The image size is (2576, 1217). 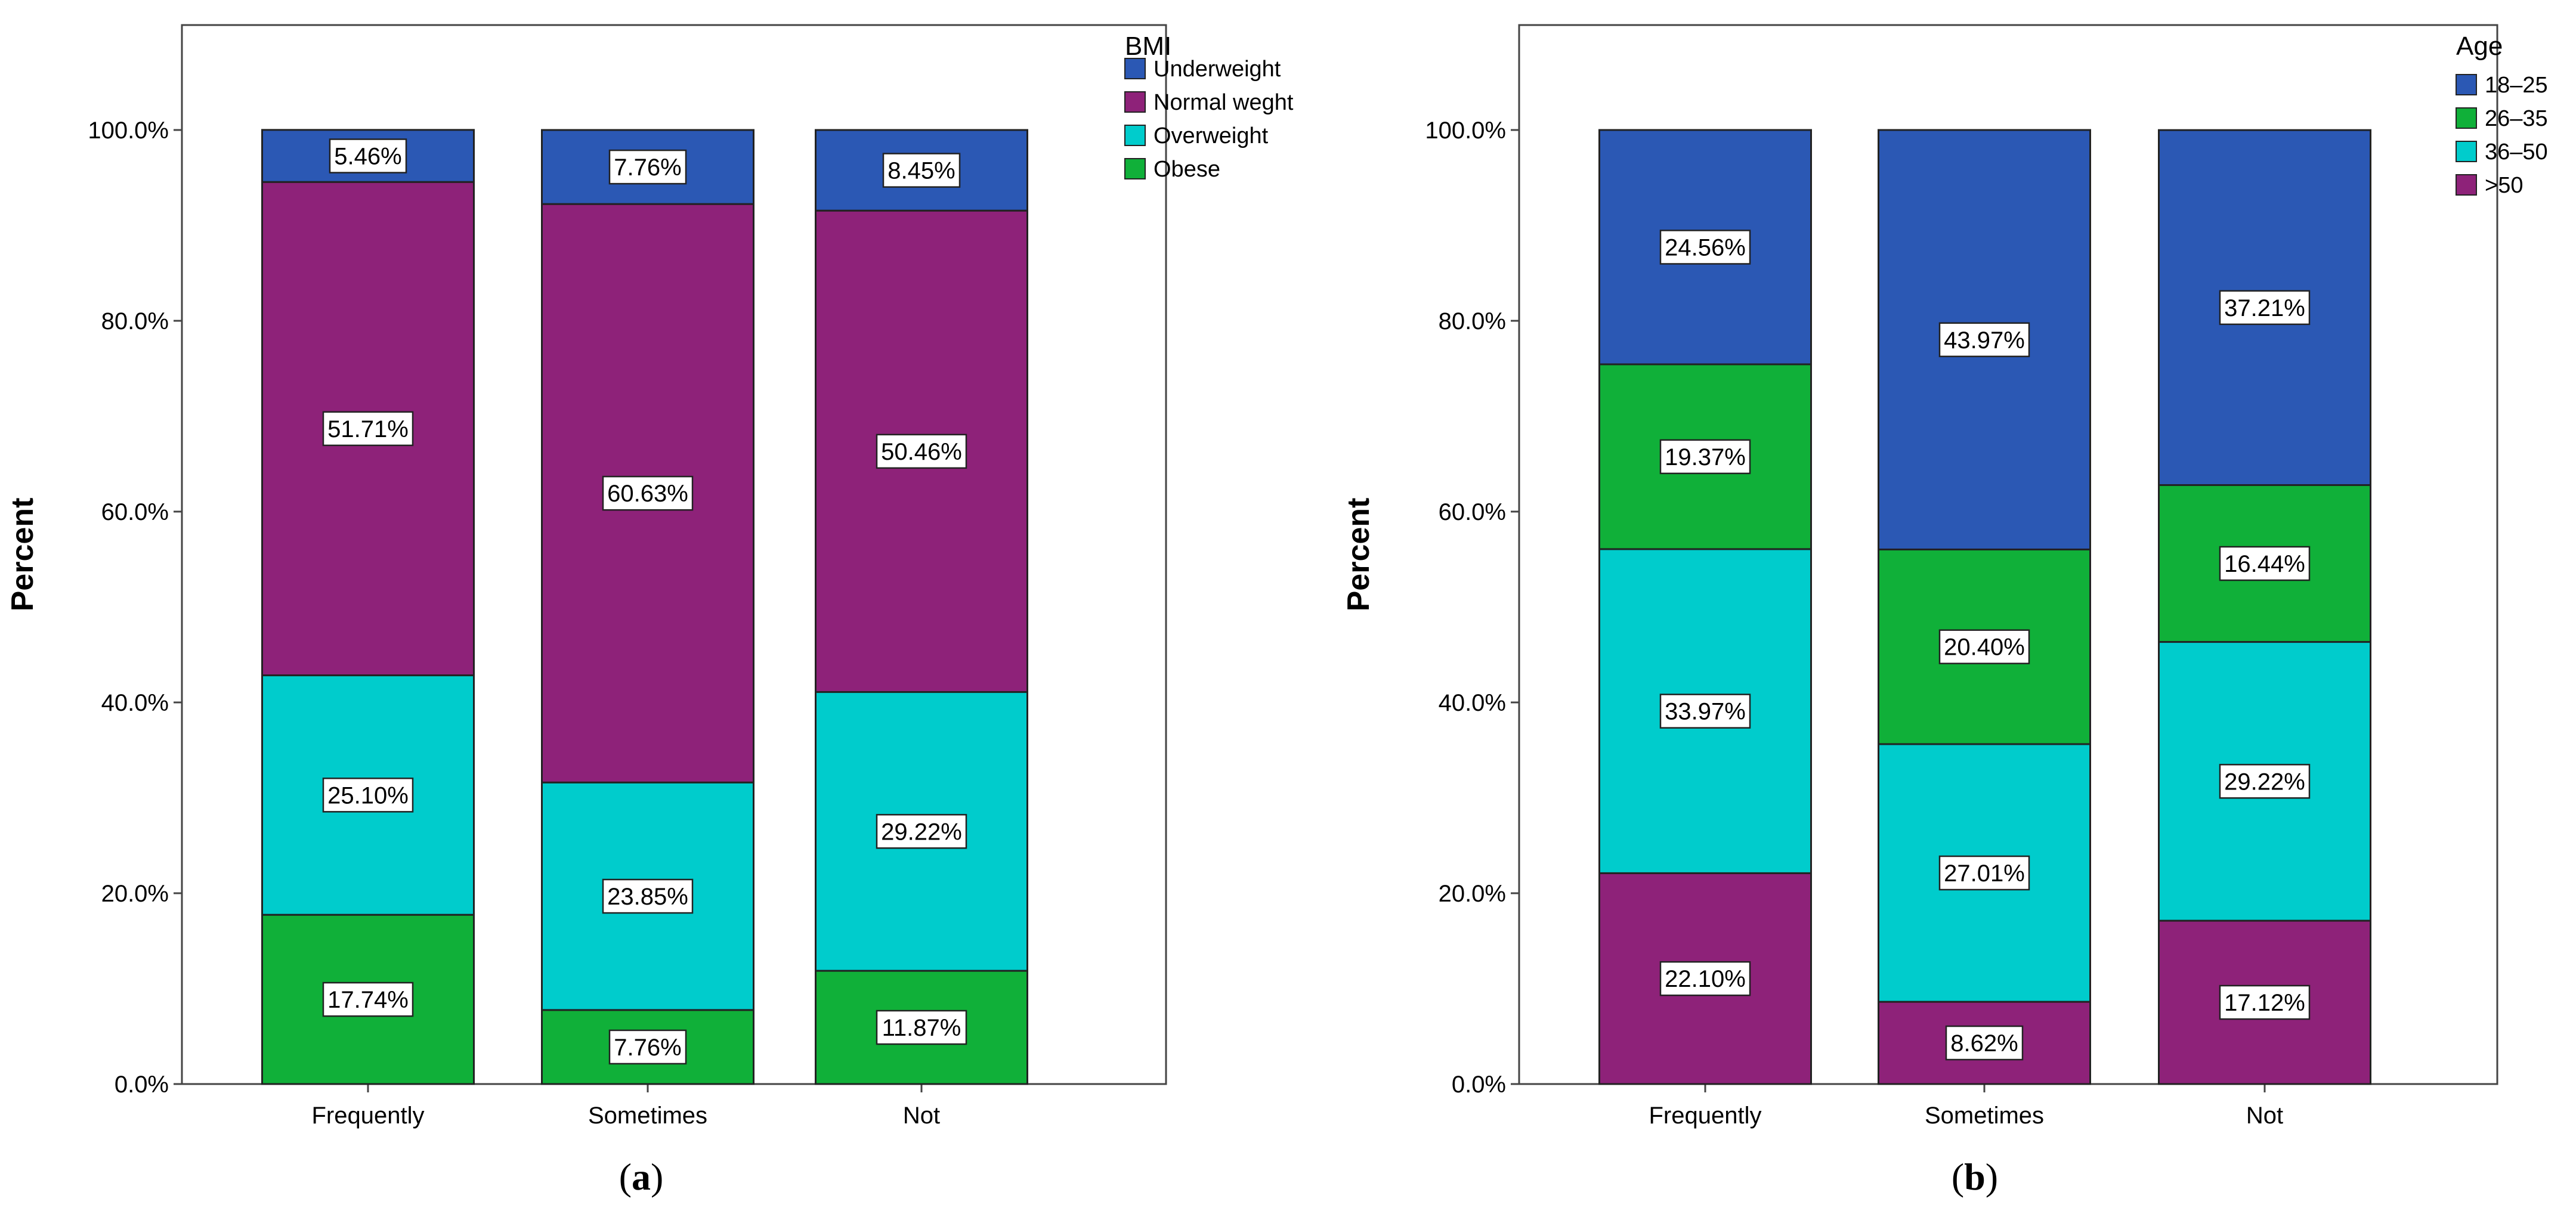 What do you see at coordinates (641, 1177) in the screenshot?
I see `caption-a: (a)` at bounding box center [641, 1177].